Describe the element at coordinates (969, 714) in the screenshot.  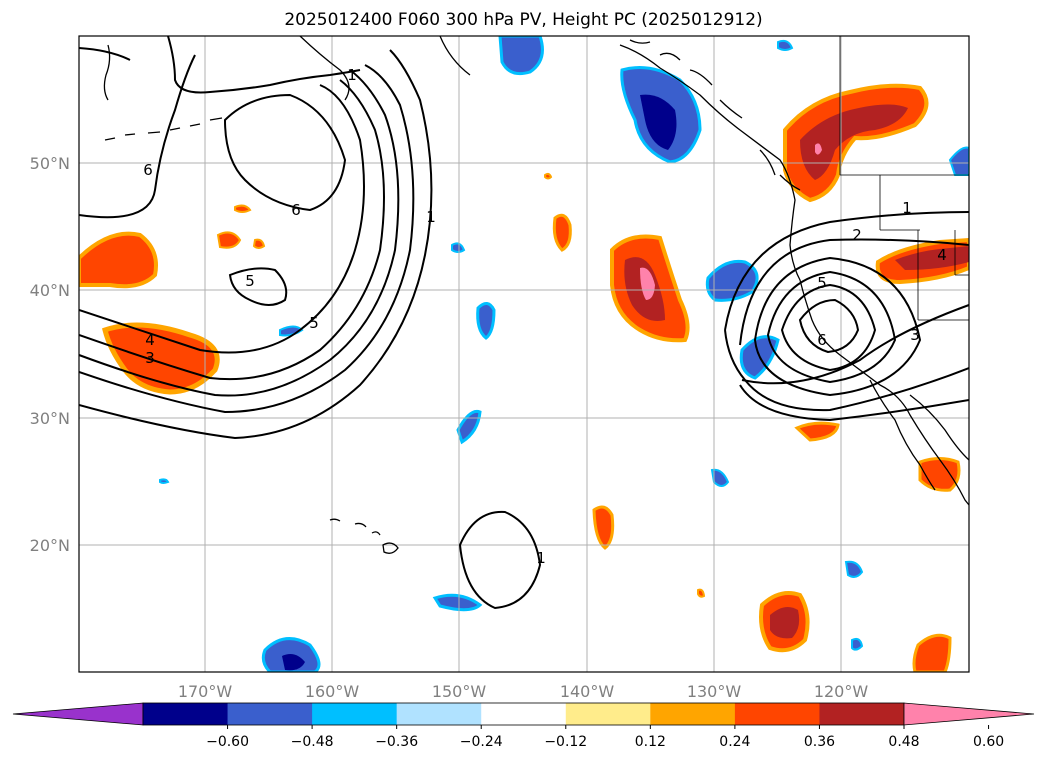
I see `colorbar-extend-max` at that location.